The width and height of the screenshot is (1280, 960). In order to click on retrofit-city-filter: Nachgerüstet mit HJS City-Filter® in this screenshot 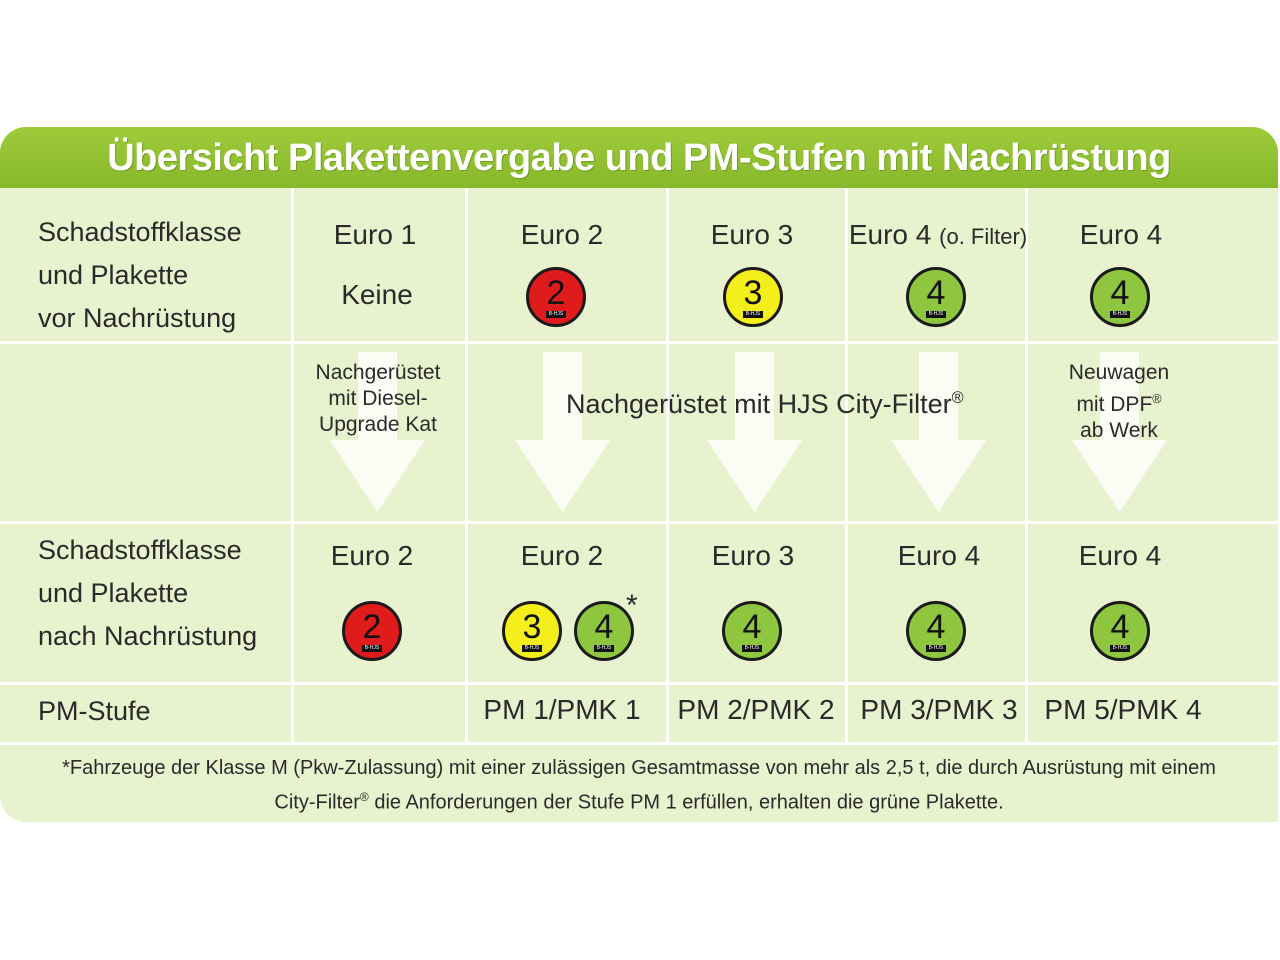, I will do `click(765, 404)`.